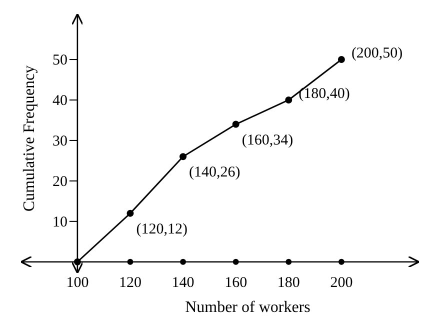 Image resolution: width=436 pixels, height=322 pixels. What do you see at coordinates (288, 282) in the screenshot?
I see `x-tick-label: 180` at bounding box center [288, 282].